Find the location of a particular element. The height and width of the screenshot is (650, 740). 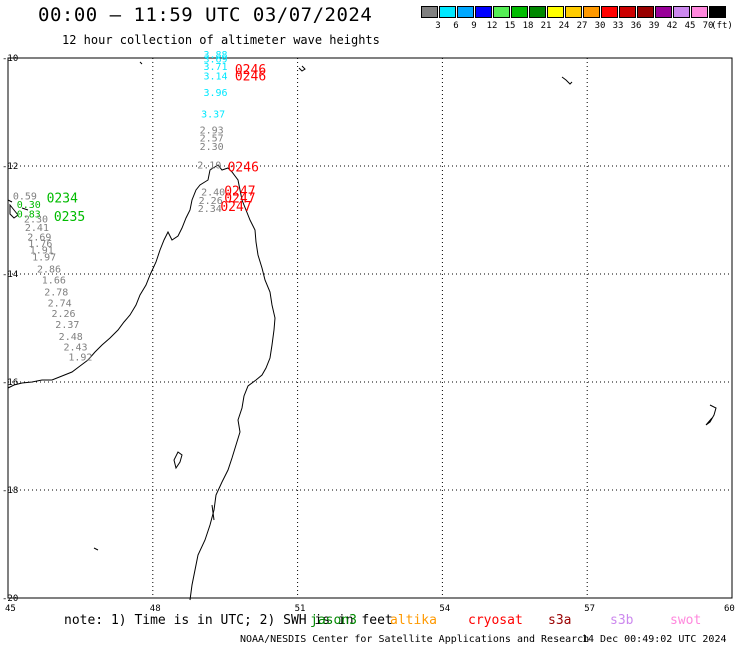

wave-height-value: 1.91 is located at coordinates (42, 250).